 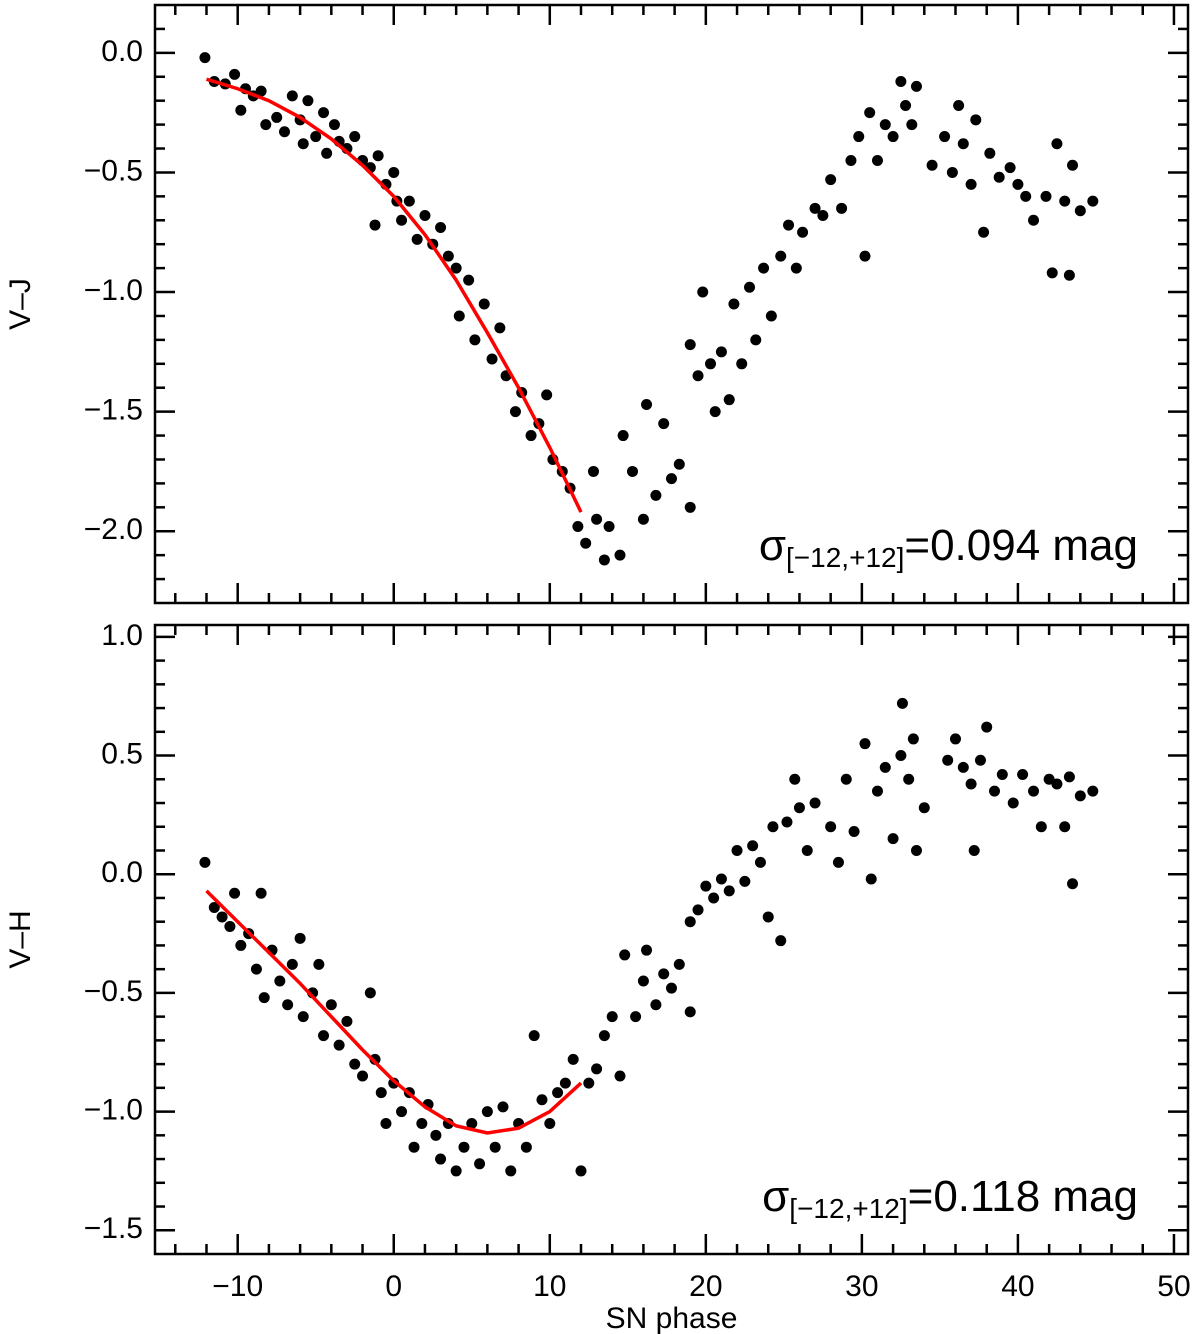 What do you see at coordinates (861, 1286) in the screenshot?
I see `x-tick-label: 30` at bounding box center [861, 1286].